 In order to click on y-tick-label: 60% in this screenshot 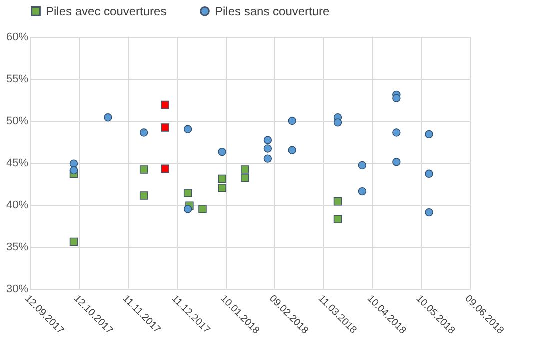, I will do `click(17, 38)`.